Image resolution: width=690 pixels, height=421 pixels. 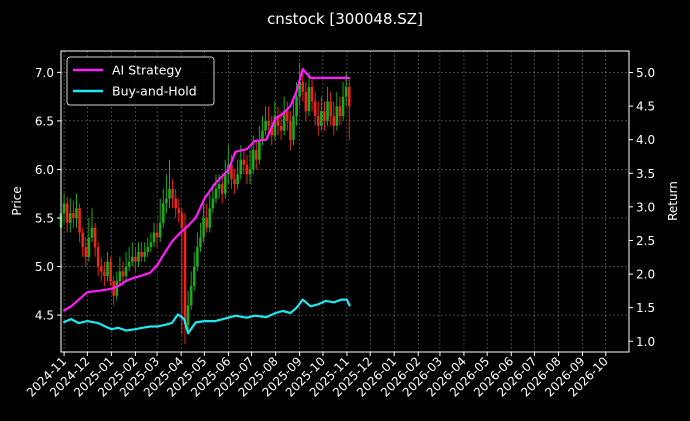 I want to click on legend: AI Strategy Buy-and-Hold, so click(x=140, y=81).